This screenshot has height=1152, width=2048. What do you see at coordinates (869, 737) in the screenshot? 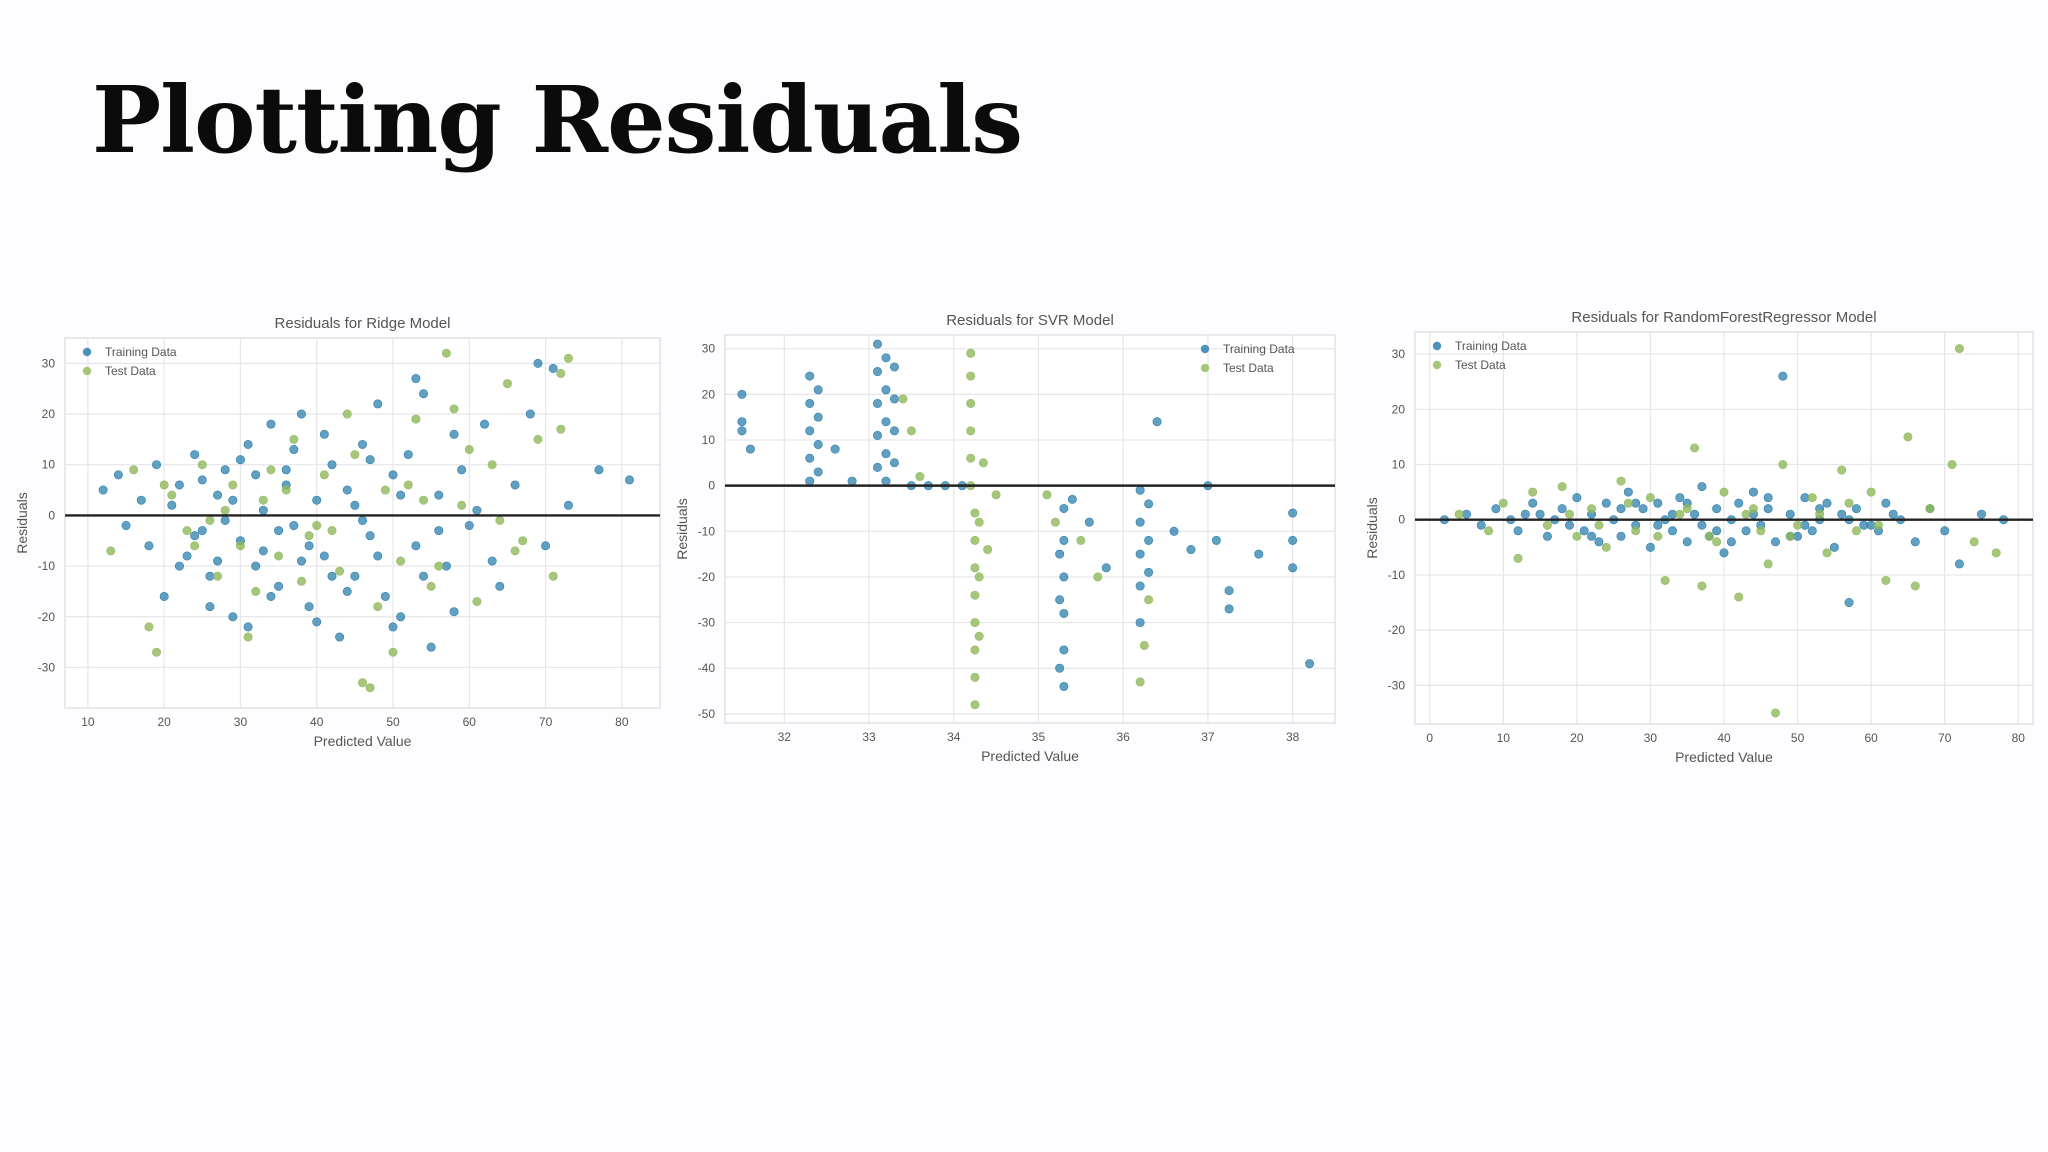
I see `x-tick-label: 33` at bounding box center [869, 737].